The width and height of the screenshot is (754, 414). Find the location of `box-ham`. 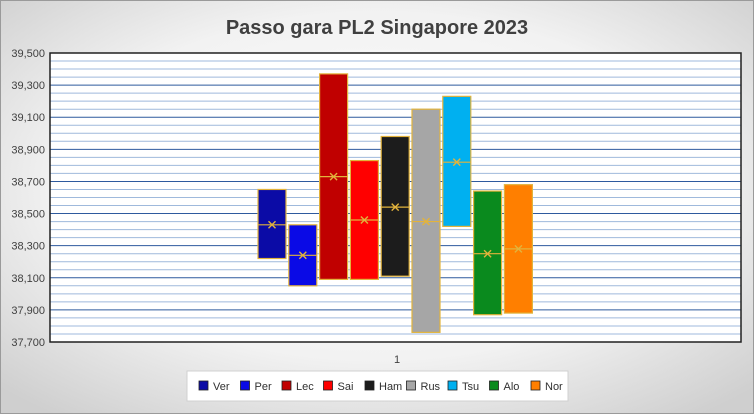

box-ham is located at coordinates (395, 206).